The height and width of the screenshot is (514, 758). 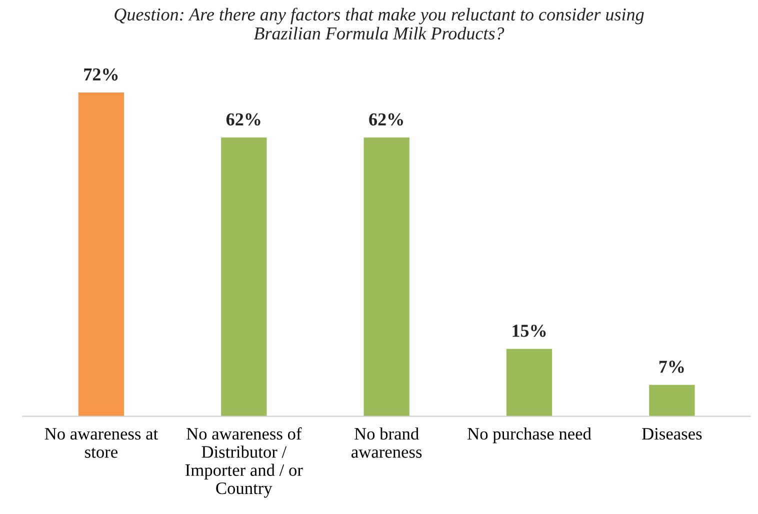 I want to click on x-tick-label: No purchase need, so click(x=530, y=435).